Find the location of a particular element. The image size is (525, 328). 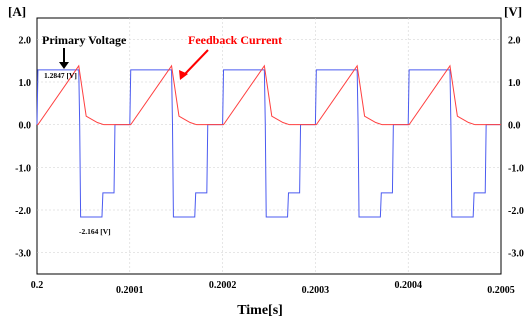

y-tick-label-left: 2.0 is located at coordinates (25, 40).